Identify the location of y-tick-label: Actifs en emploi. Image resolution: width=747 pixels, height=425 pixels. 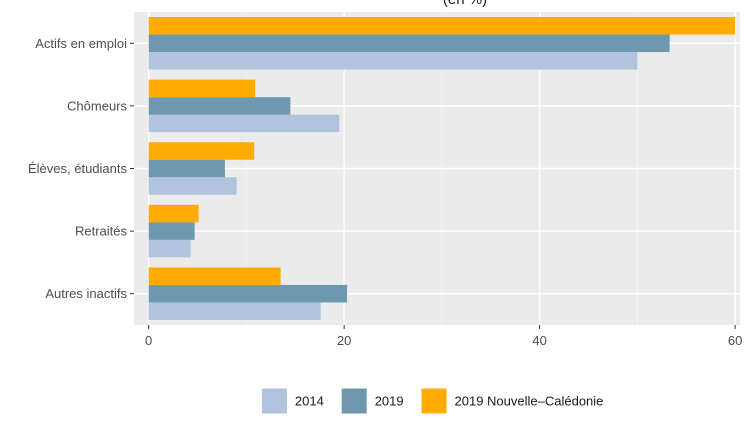
(81, 43).